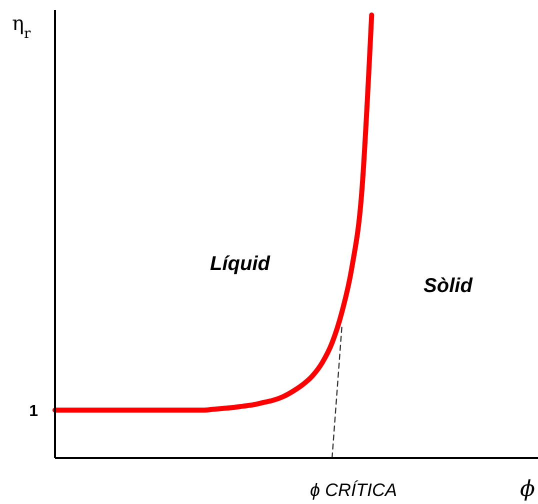  What do you see at coordinates (527, 489) in the screenshot?
I see `x-axis-title: ϕ` at bounding box center [527, 489].